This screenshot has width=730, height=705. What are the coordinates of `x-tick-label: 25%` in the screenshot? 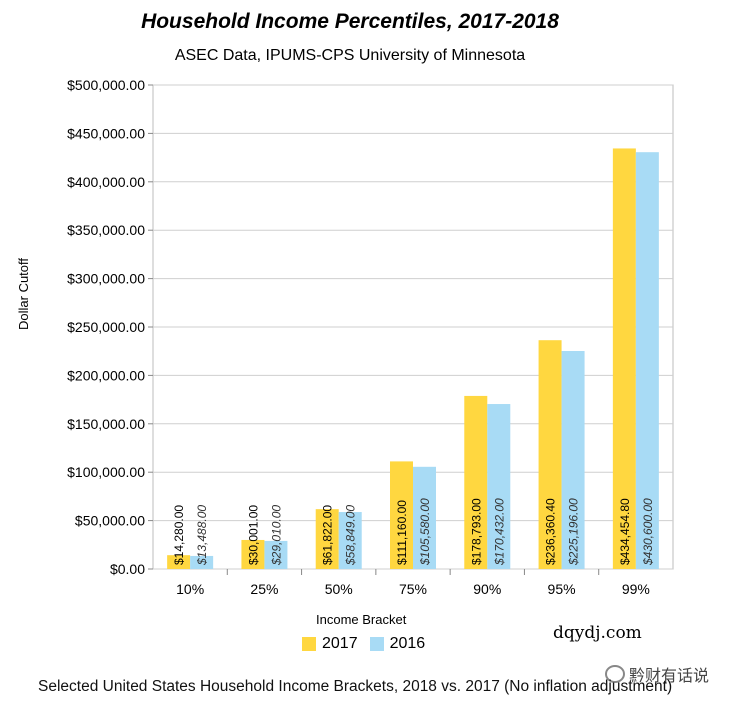 It's located at (264, 589).